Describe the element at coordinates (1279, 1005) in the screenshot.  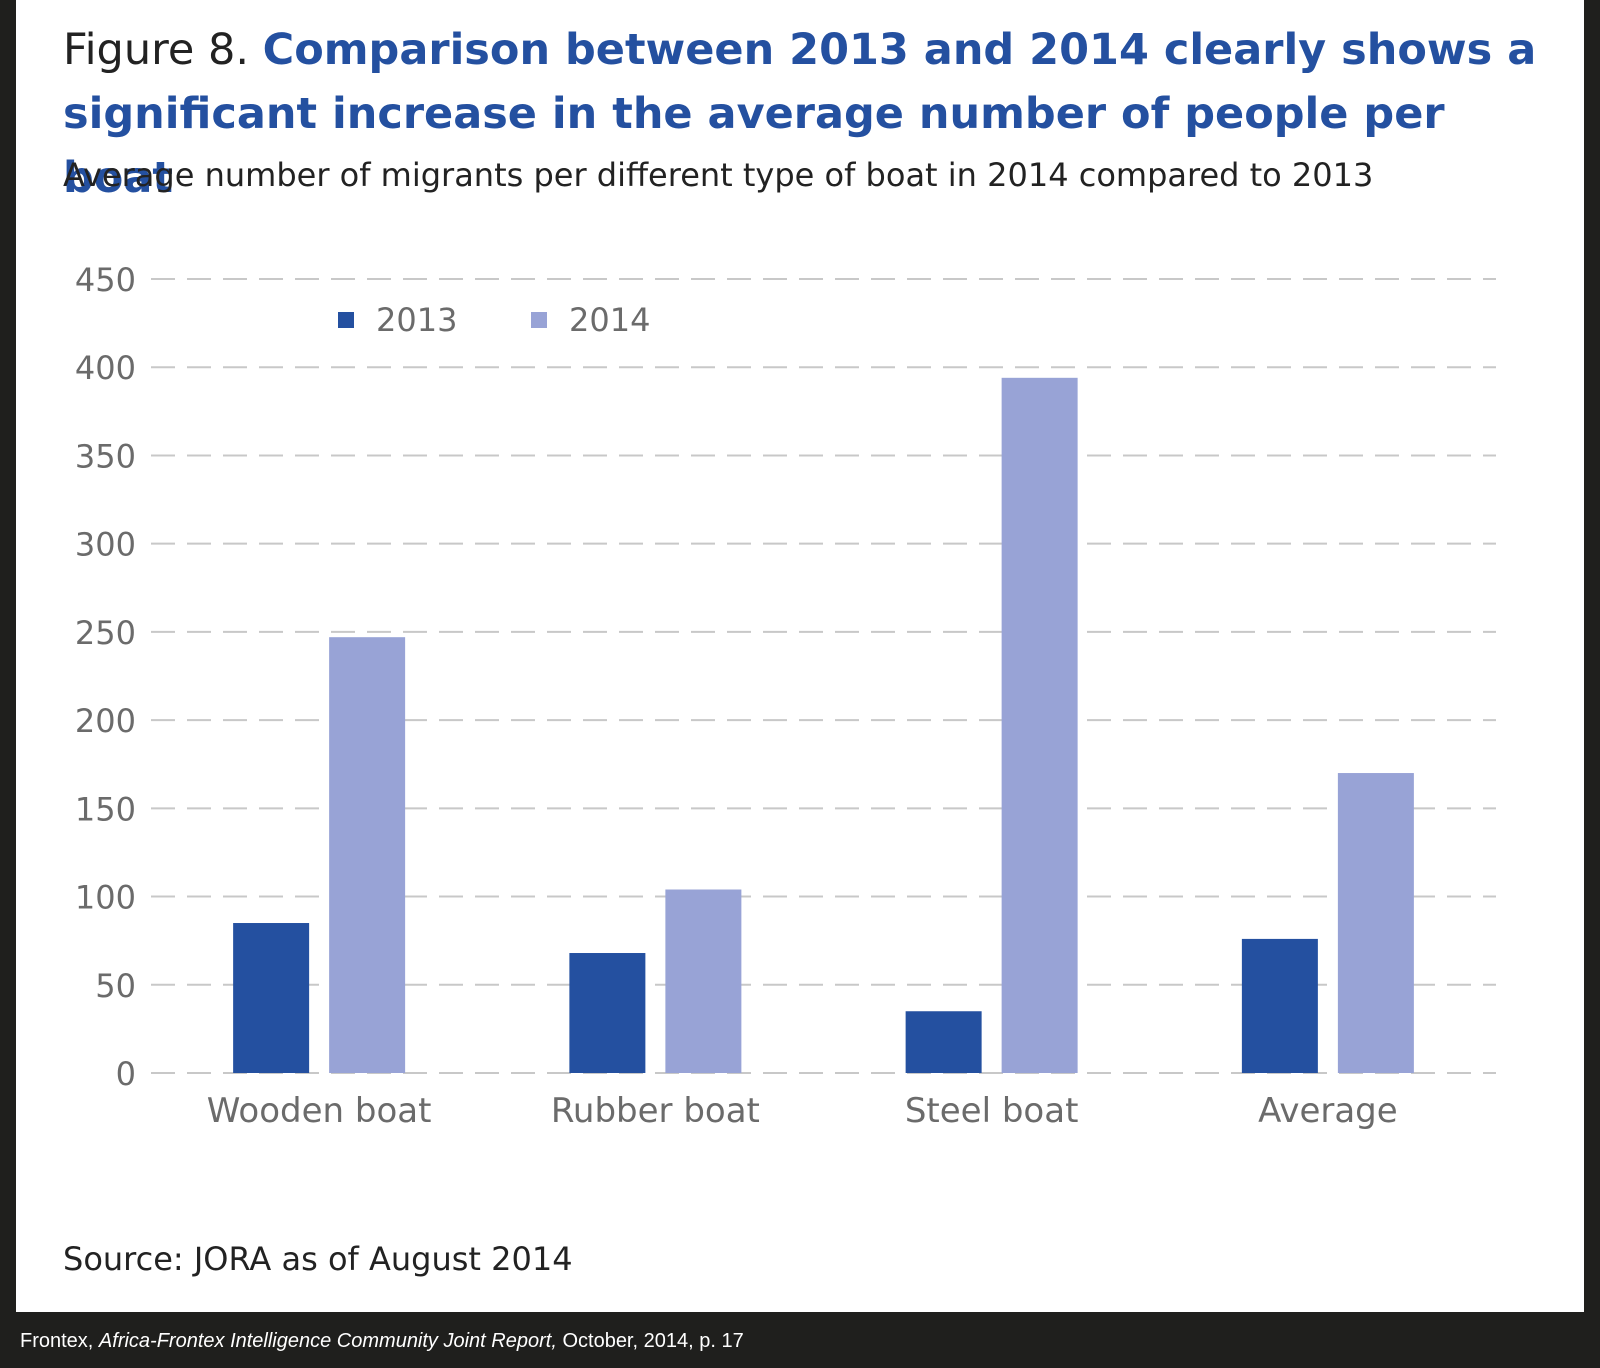
I see `bar-2013-average` at that location.